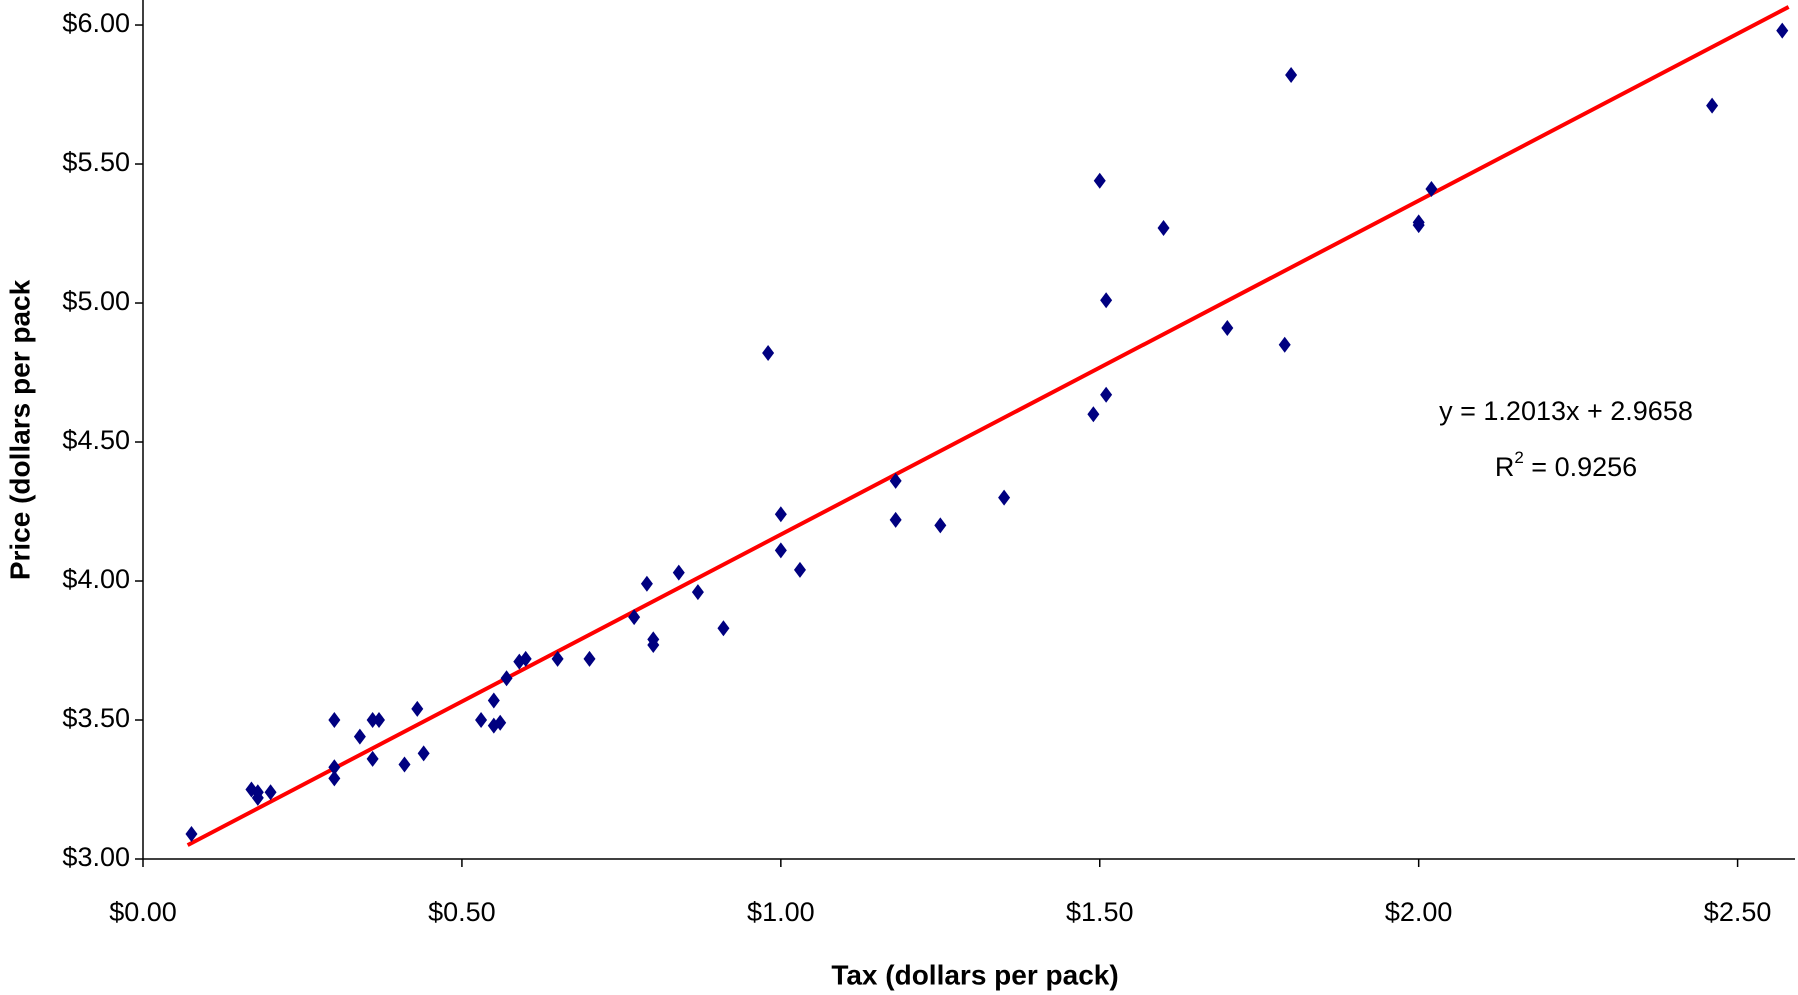 This screenshot has width=1798, height=995. What do you see at coordinates (96, 440) in the screenshot?
I see `y-tick-label: $4.50` at bounding box center [96, 440].